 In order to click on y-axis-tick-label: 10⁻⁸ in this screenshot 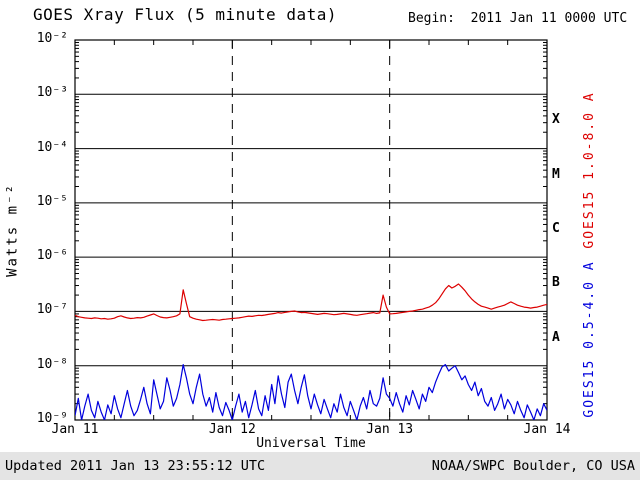, I will do `click(52, 364)`.